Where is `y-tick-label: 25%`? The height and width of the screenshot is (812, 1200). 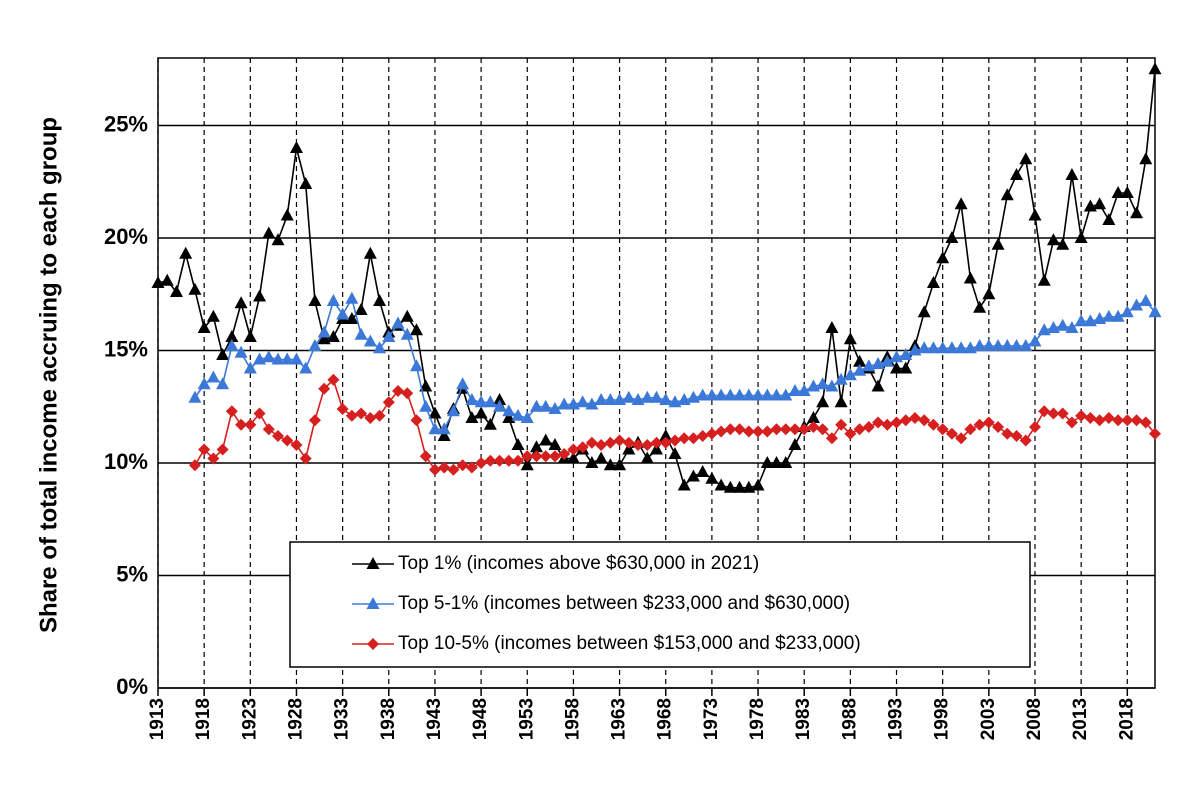
y-tick-label: 25% is located at coordinates (126, 123).